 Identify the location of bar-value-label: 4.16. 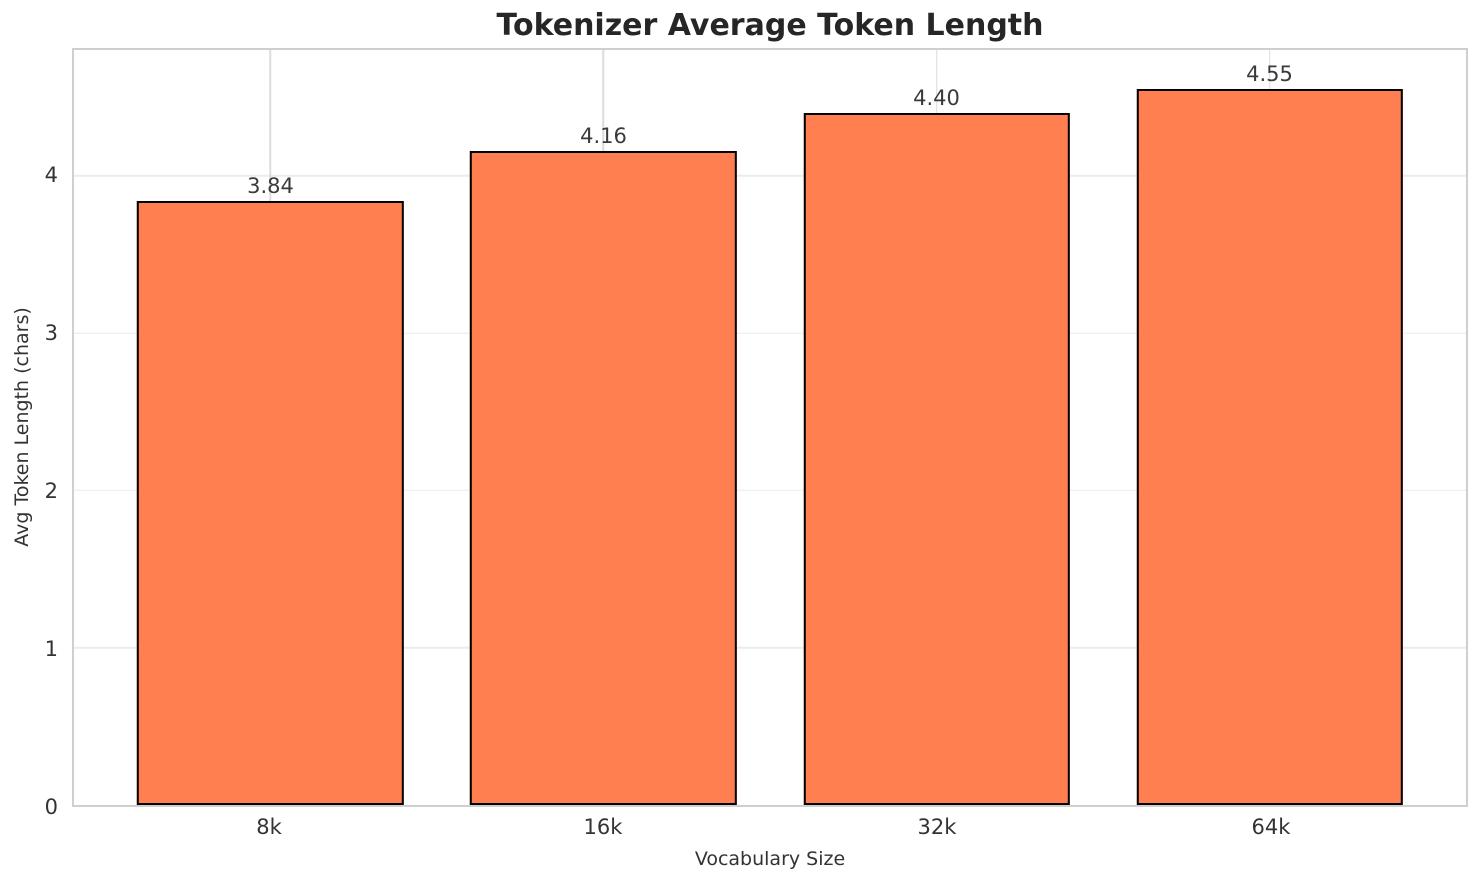
(603, 135).